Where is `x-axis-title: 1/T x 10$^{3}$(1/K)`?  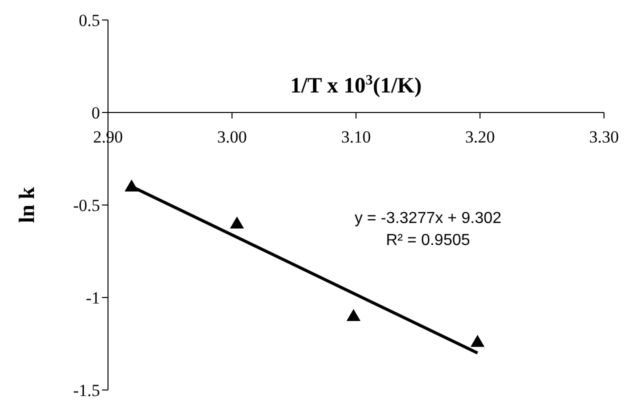
x-axis-title: 1/T x 10$^{3}$(1/K) is located at coordinates (356, 85).